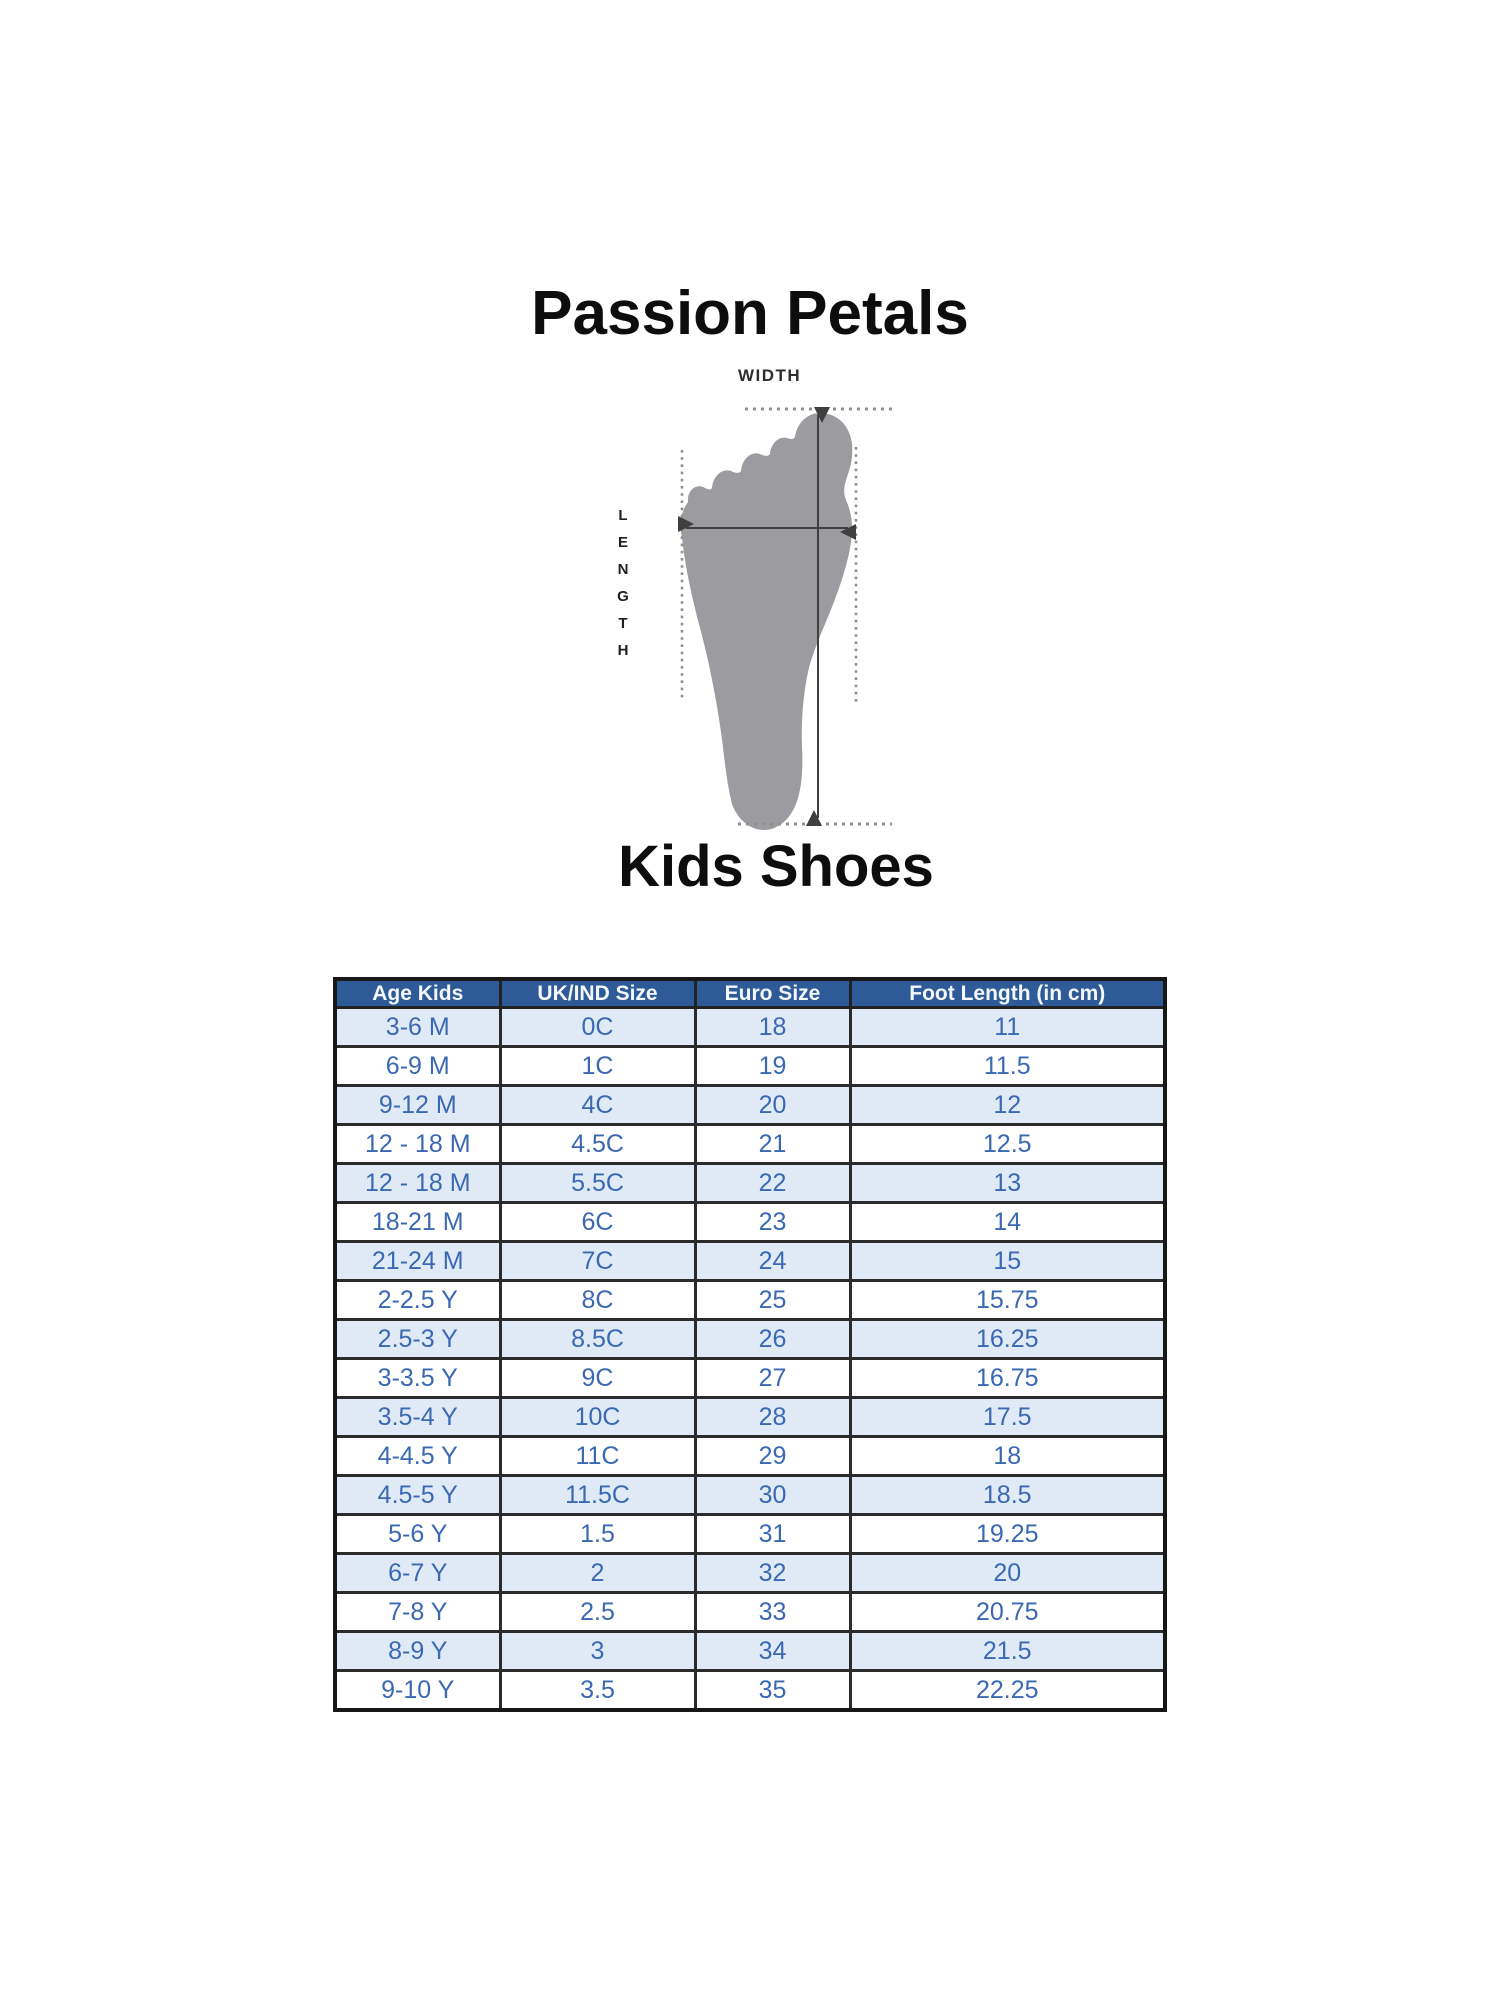 This screenshot has height=2000, width=1500. Describe the element at coordinates (597, 1495) in the screenshot. I see `table-cell: 11.5C` at that location.